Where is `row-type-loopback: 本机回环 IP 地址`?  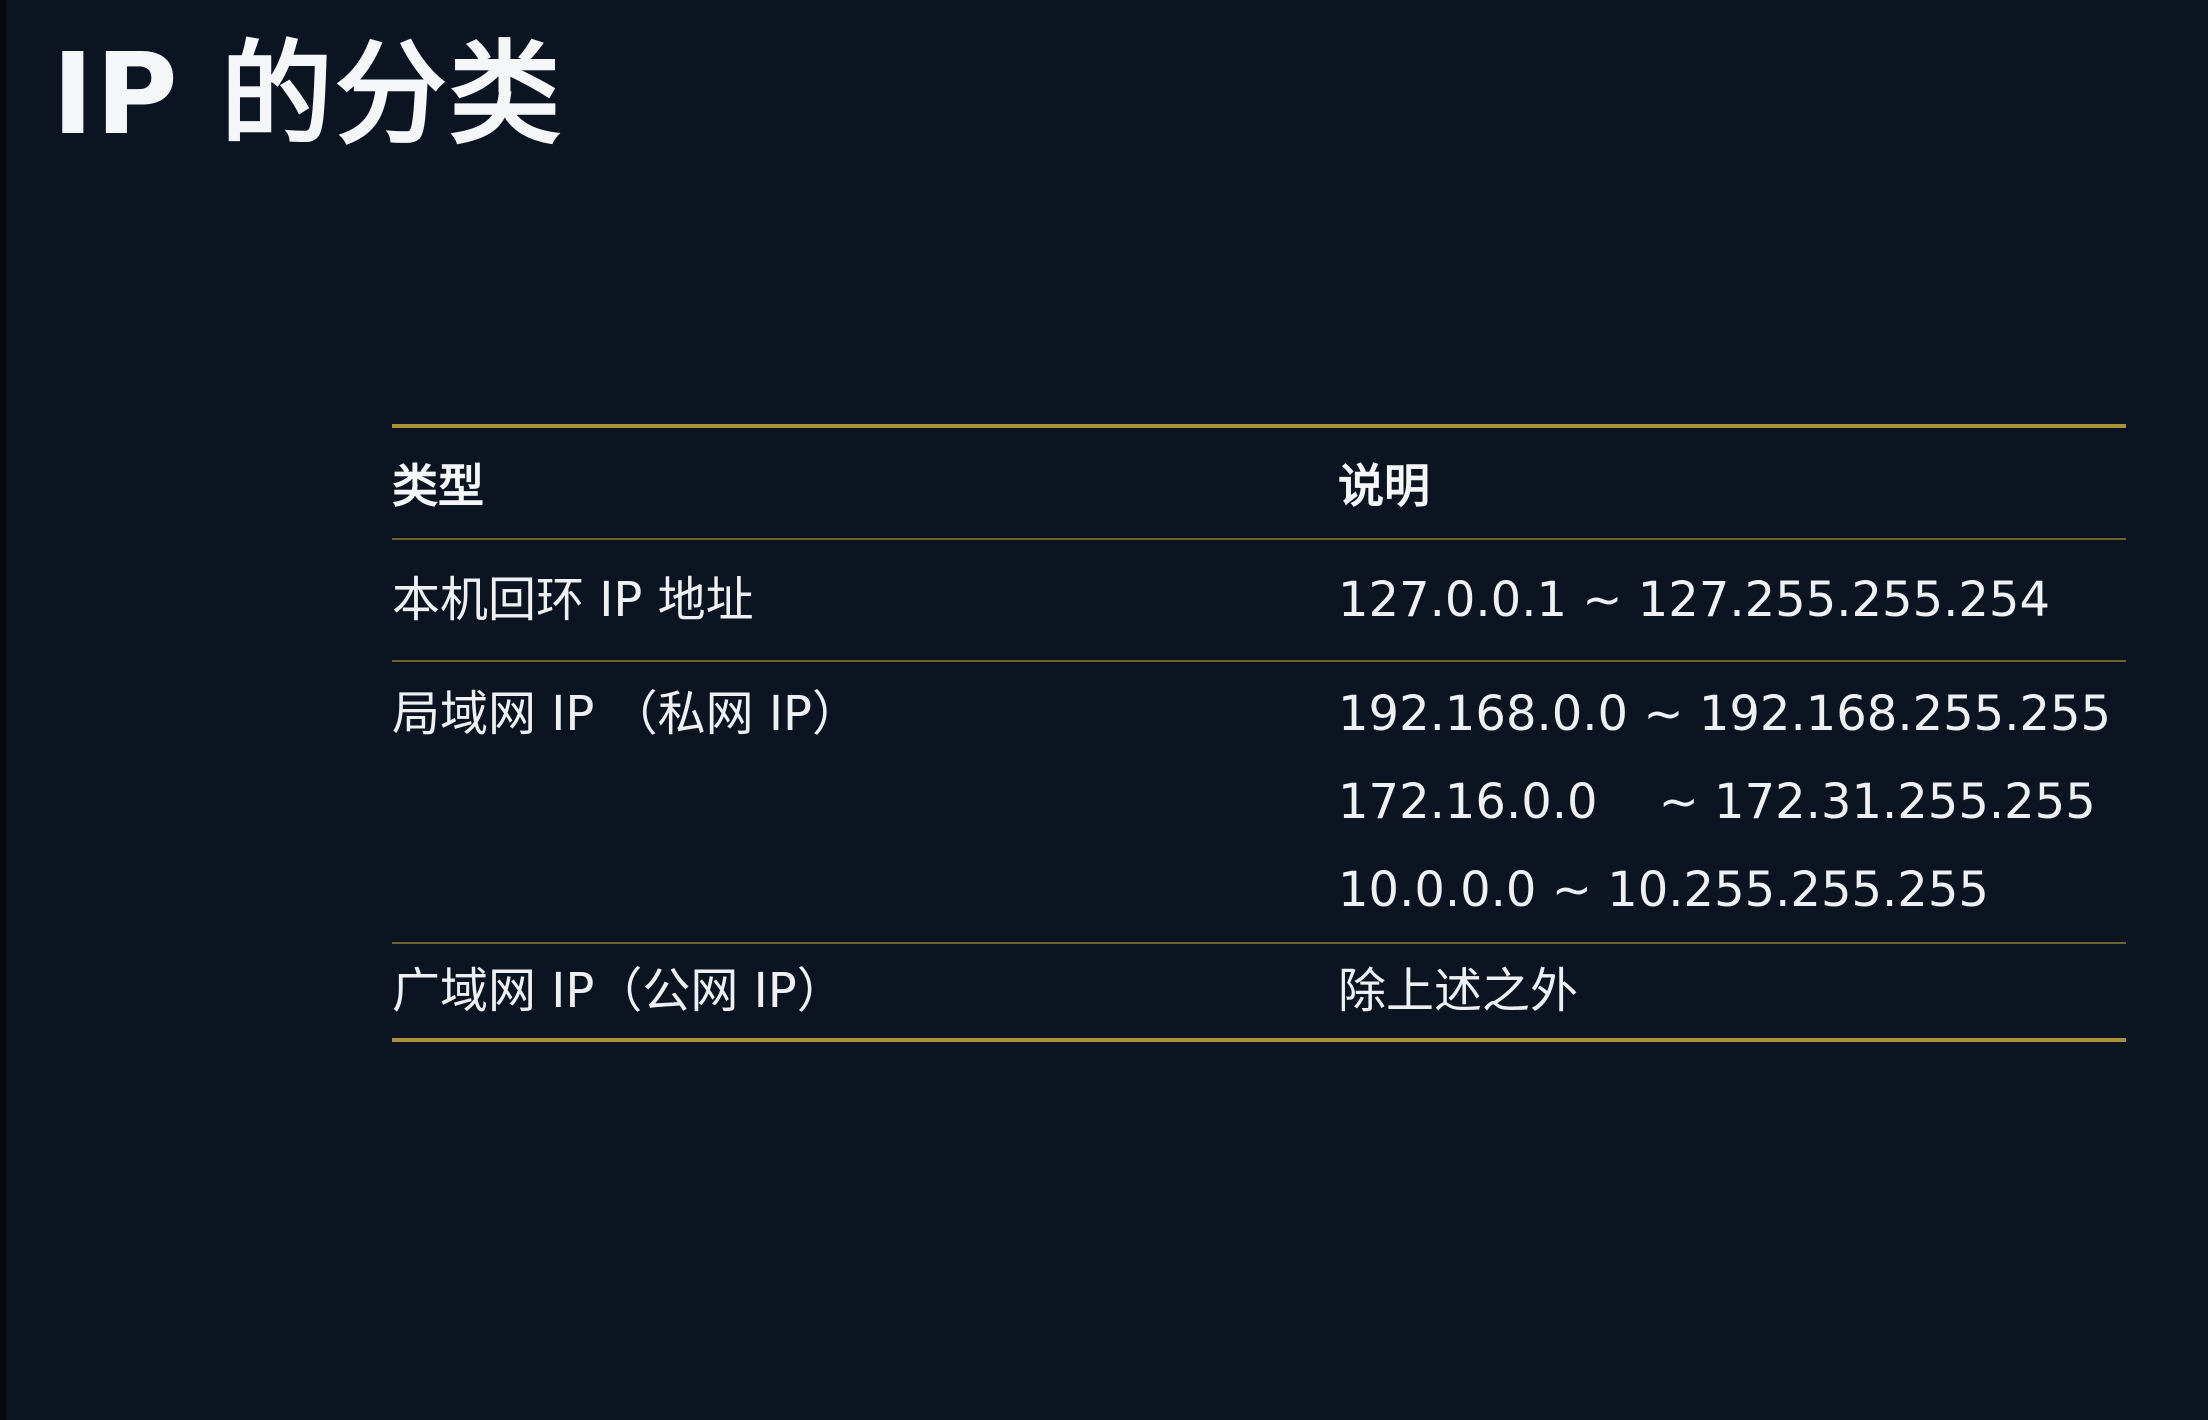
row-type-loopback: 本机回环 IP 地址 is located at coordinates (573, 600).